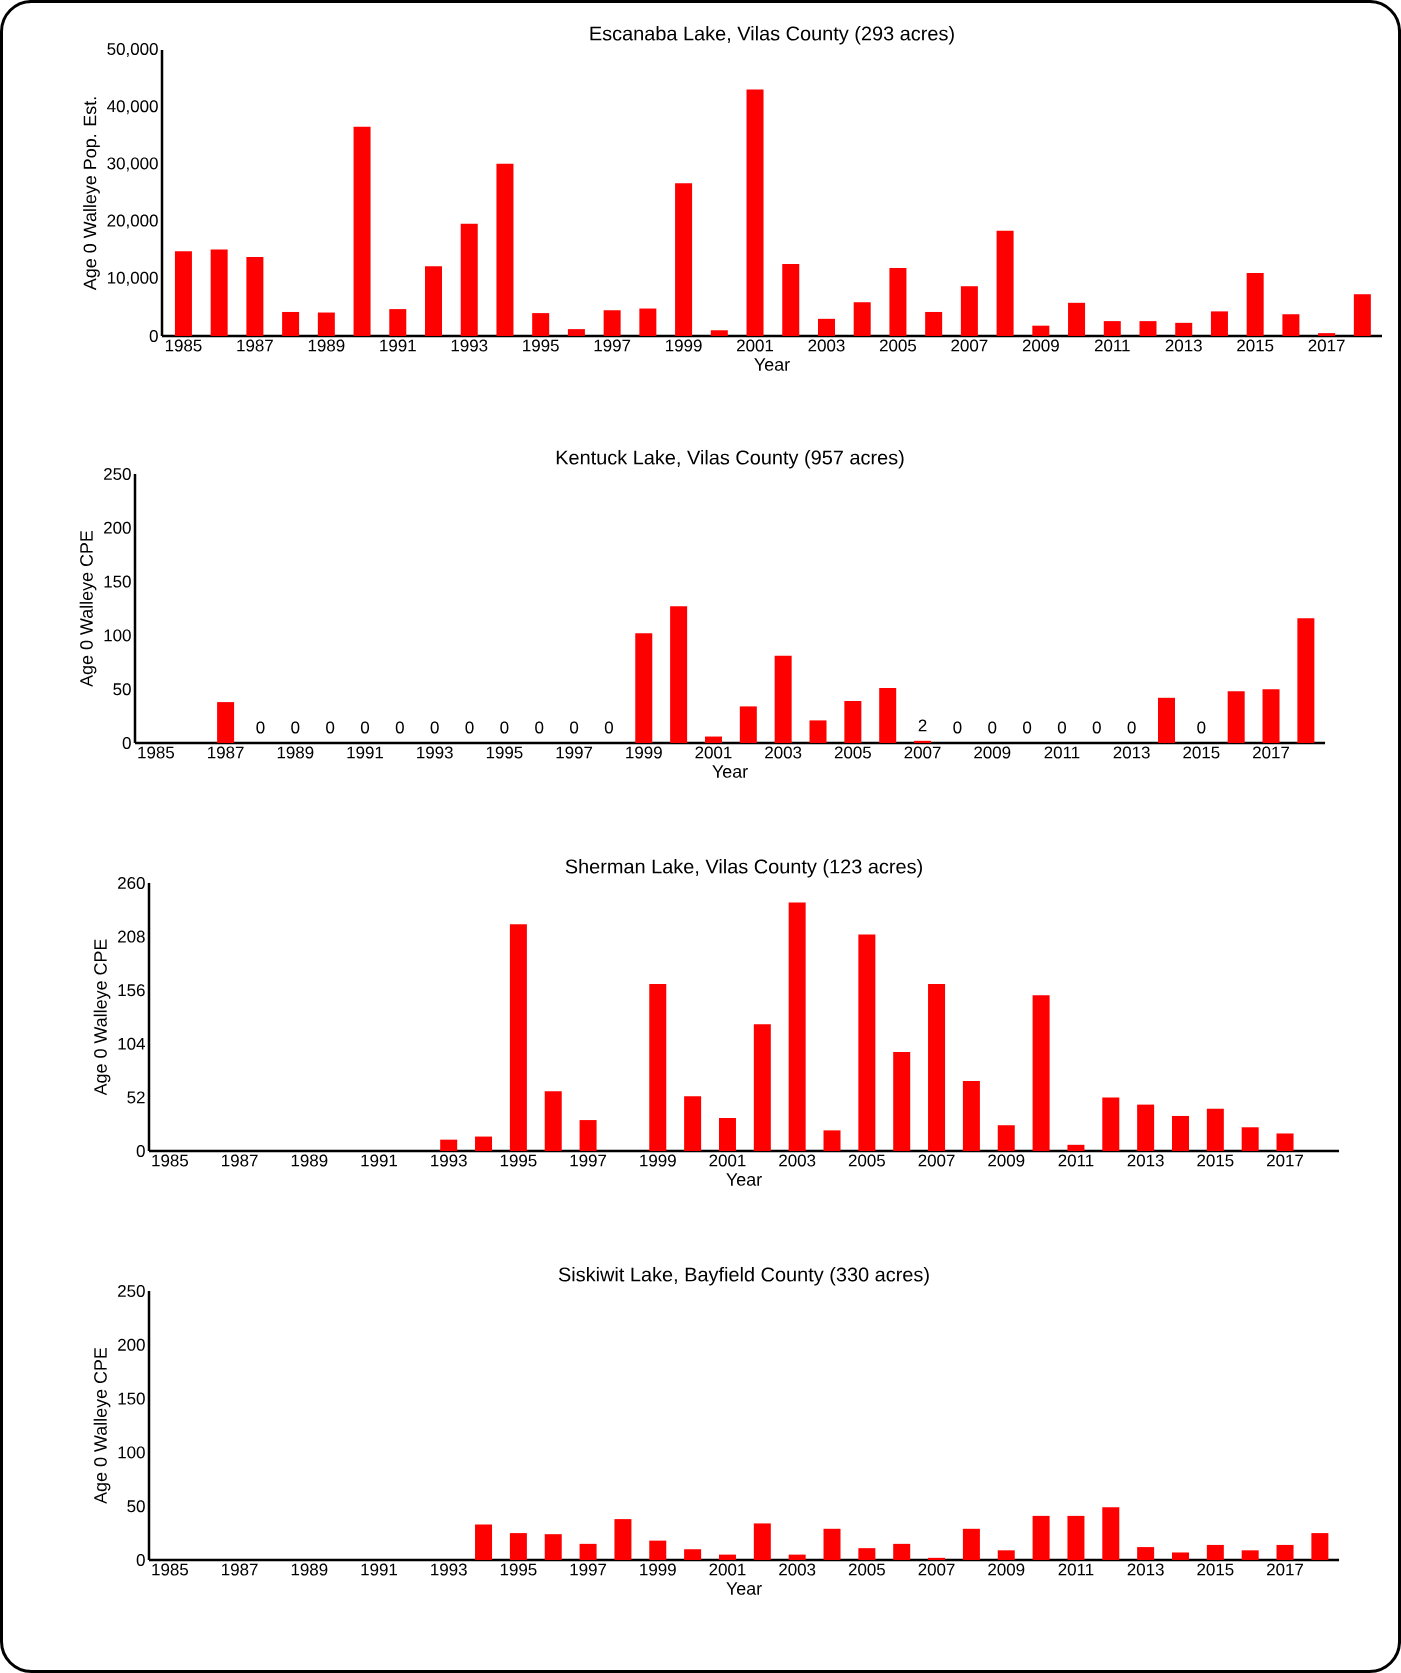 Image resolution: width=1401 pixels, height=1673 pixels. I want to click on chart-title: Sherman Lake, Vilas County (123 acres), so click(743, 868).